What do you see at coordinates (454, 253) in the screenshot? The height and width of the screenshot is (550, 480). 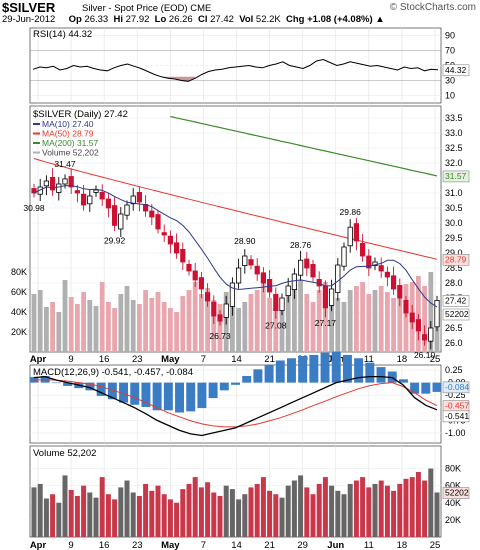 I see `price-tick-label: 29.0` at bounding box center [454, 253].